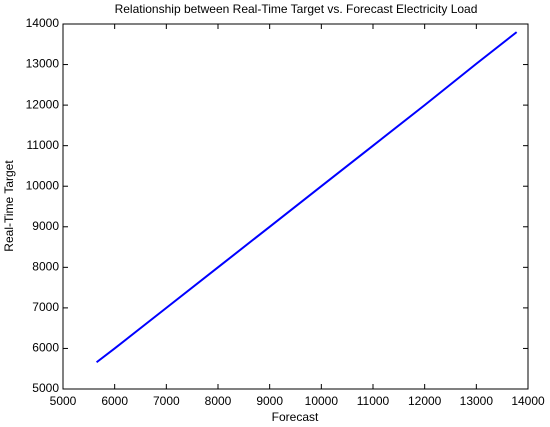  I want to click on x-tick-label: 11000, so click(373, 401).